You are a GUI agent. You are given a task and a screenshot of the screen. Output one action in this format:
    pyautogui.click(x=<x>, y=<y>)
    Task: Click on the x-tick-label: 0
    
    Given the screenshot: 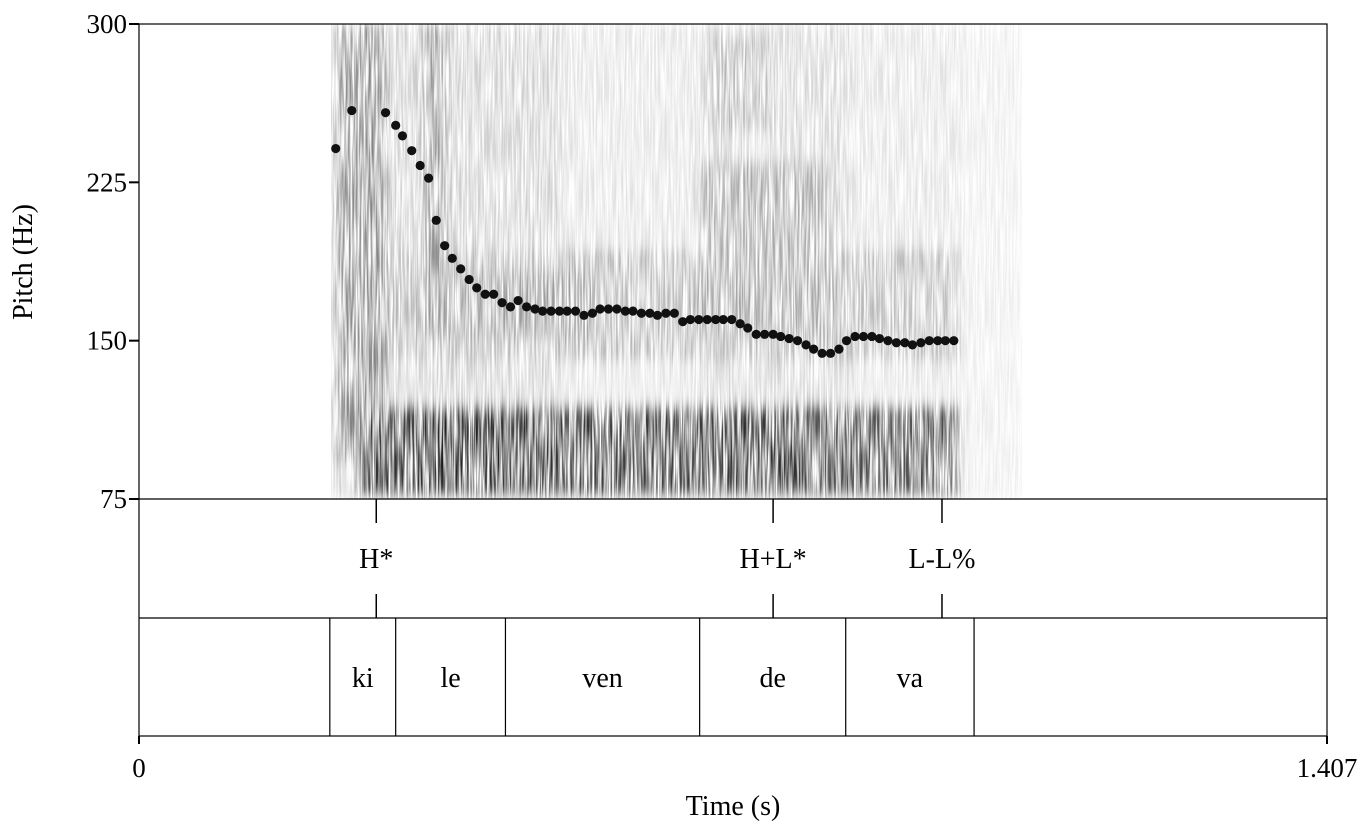 What is the action you would take?
    pyautogui.click(x=139, y=768)
    